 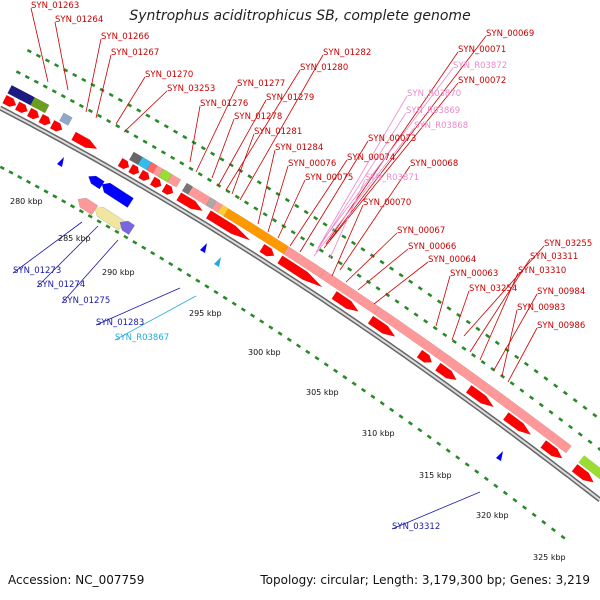 I want to click on gene-label-forward: SYN_01267, so click(x=135, y=53).